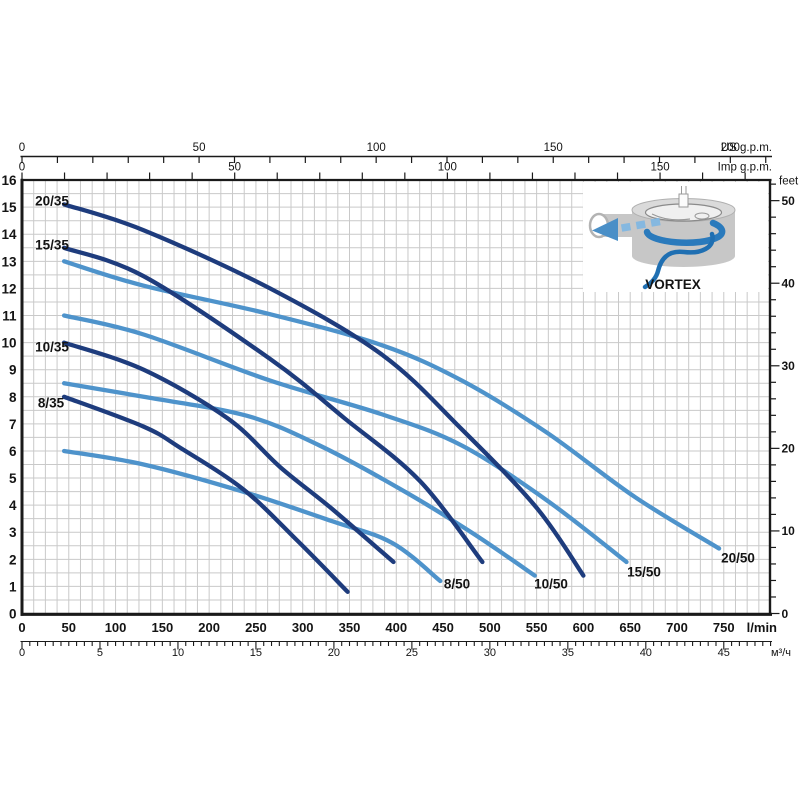  Describe the element at coordinates (762, 627) in the screenshot. I see `axis-label-lmin: l/min` at that location.